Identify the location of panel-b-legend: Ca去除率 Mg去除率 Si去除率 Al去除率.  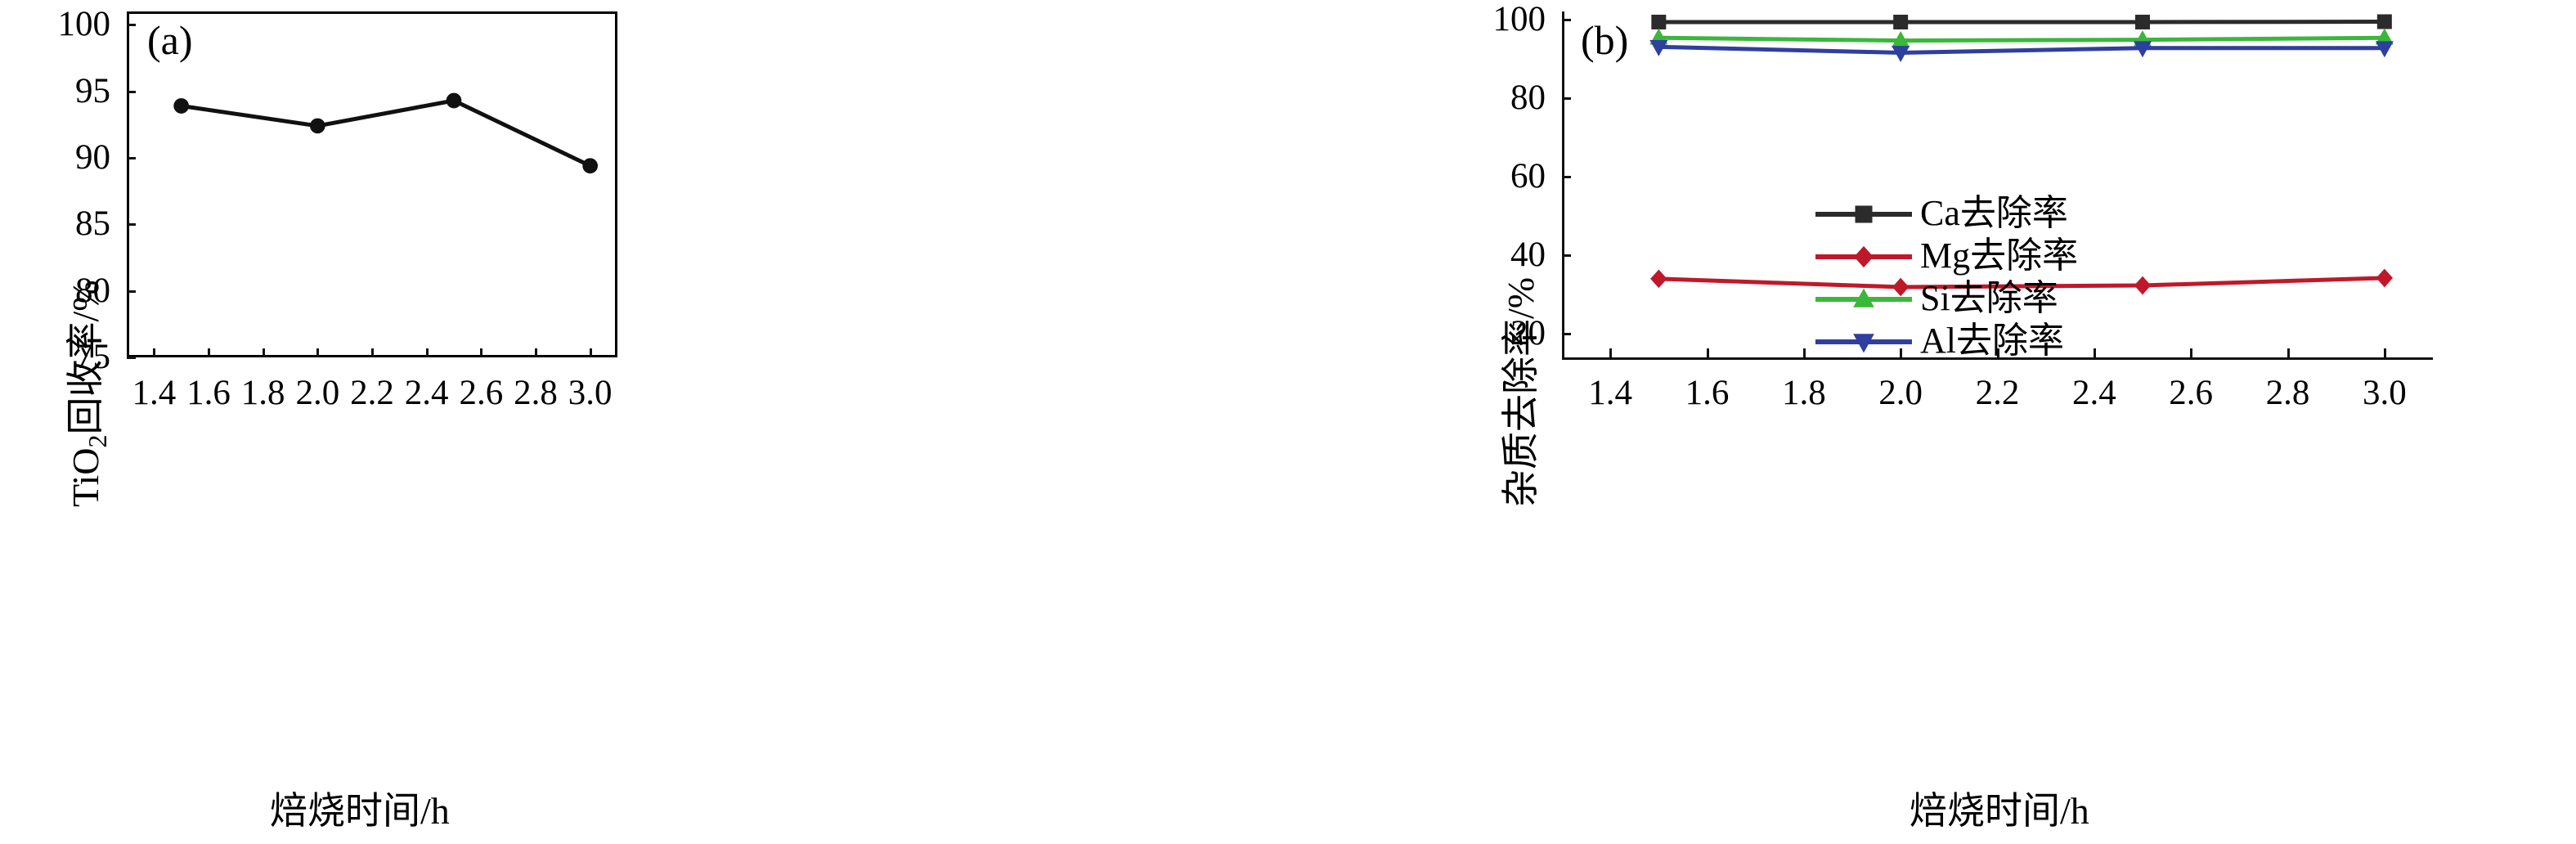
(1946, 277).